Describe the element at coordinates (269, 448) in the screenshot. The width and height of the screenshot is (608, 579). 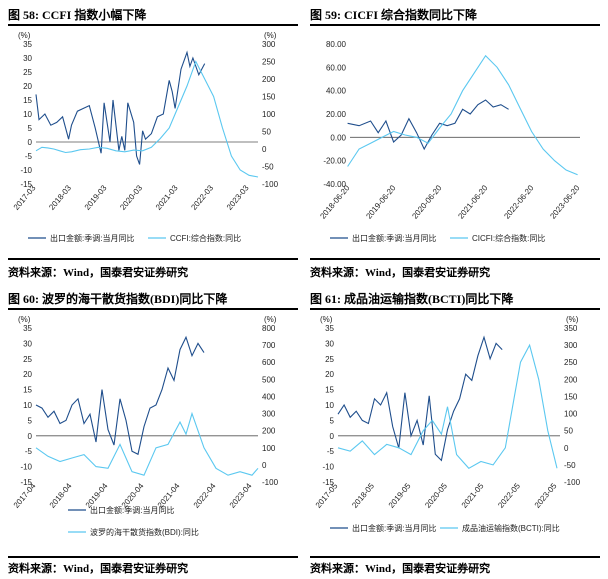
I see `y2-tick-label: 100` at that location.